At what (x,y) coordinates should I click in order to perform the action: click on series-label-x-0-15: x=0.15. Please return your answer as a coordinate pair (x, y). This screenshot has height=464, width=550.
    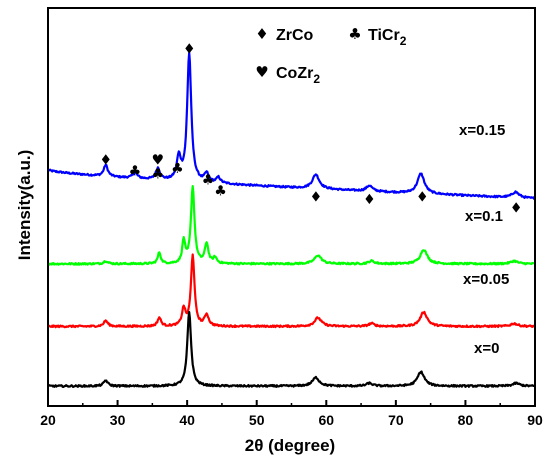
    Looking at the image, I should click on (482, 130).